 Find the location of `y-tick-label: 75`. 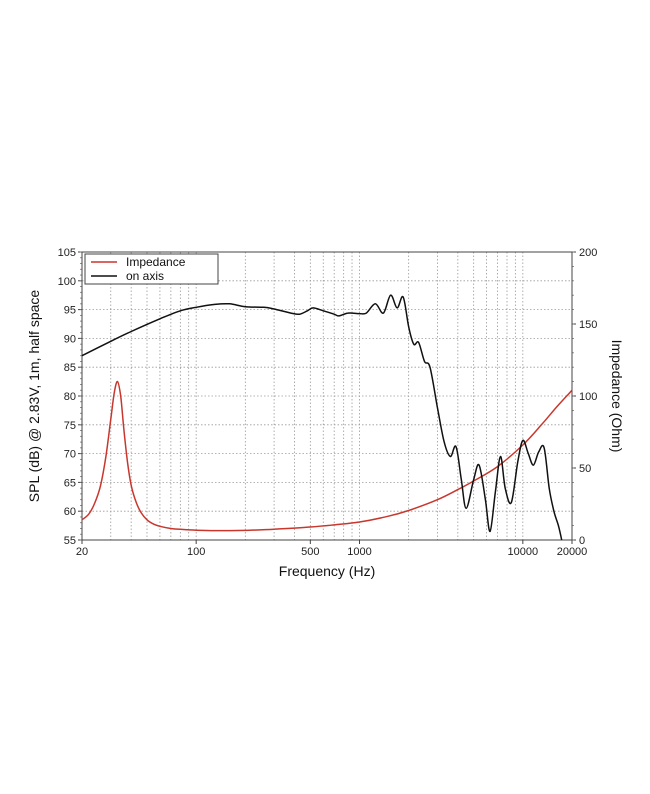

y-tick-label: 75 is located at coordinates (70, 426).